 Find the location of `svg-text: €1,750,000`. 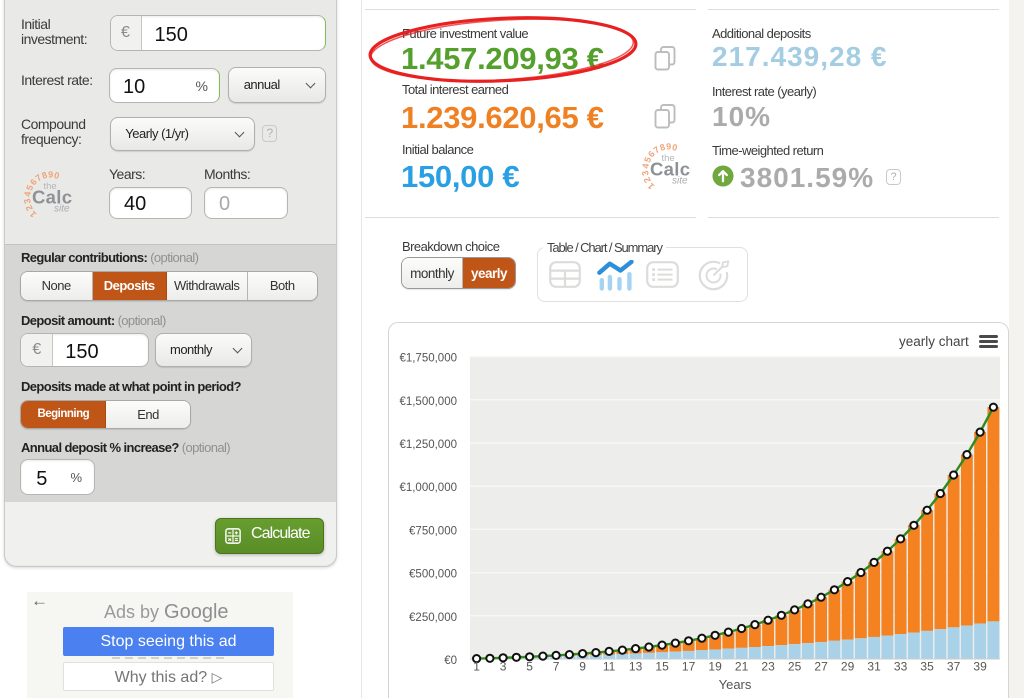

svg-text: €1,750,000 is located at coordinates (428, 359).